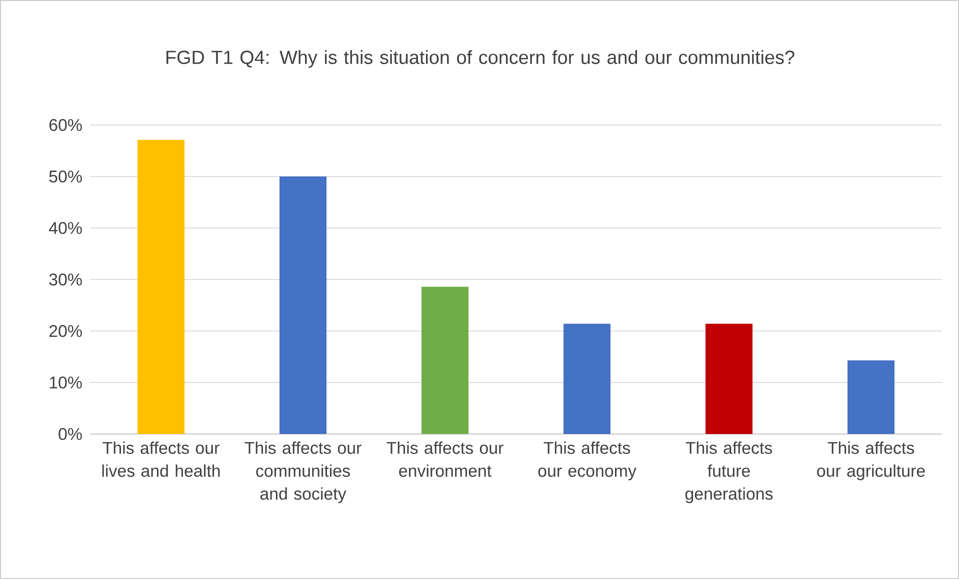 This screenshot has height=579, width=959. I want to click on x-tick-label: This affects our lives and health, so click(161, 459).